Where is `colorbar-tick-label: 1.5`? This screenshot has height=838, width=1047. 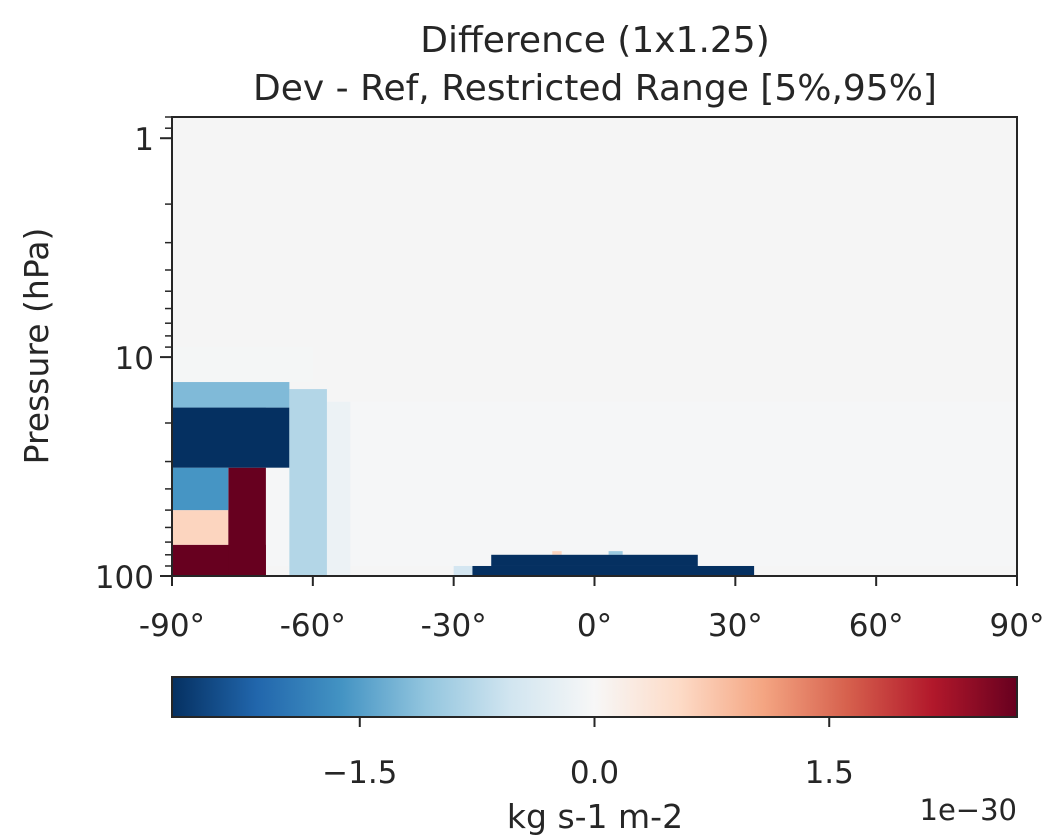
colorbar-tick-label: 1.5 is located at coordinates (829, 773).